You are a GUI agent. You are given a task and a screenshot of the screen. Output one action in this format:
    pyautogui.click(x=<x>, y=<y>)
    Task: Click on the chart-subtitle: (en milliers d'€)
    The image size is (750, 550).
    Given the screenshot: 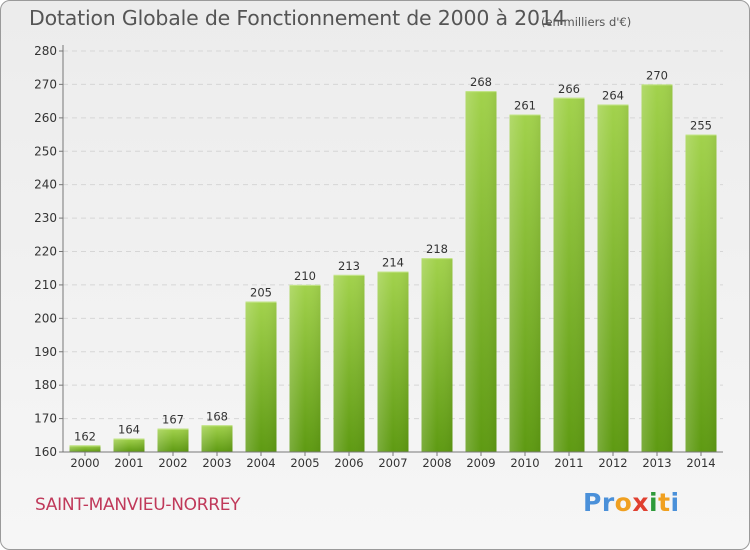 What is the action you would take?
    pyautogui.click(x=586, y=22)
    